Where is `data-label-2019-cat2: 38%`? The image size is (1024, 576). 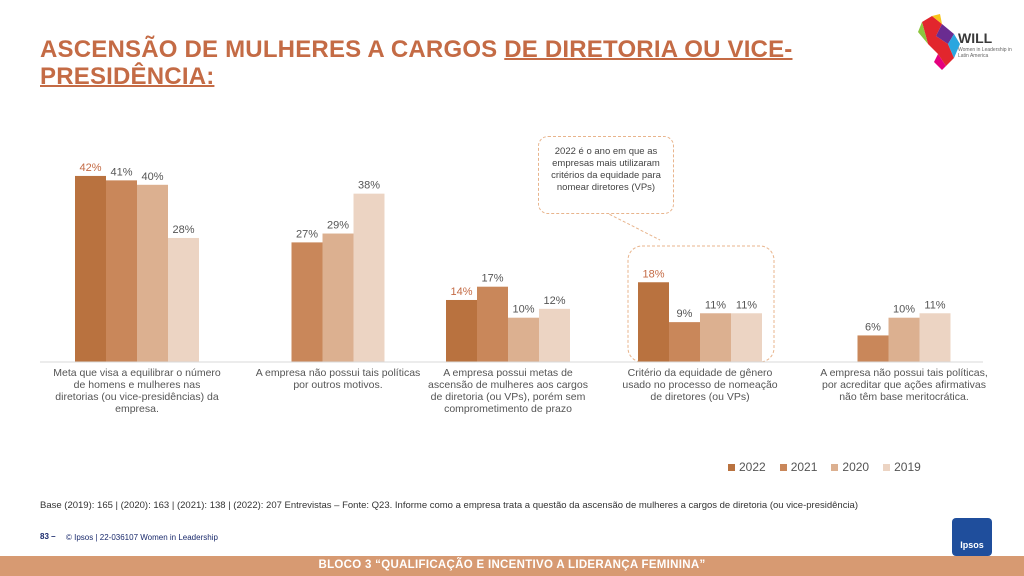
data-label-2019-cat2: 38% is located at coordinates (369, 186).